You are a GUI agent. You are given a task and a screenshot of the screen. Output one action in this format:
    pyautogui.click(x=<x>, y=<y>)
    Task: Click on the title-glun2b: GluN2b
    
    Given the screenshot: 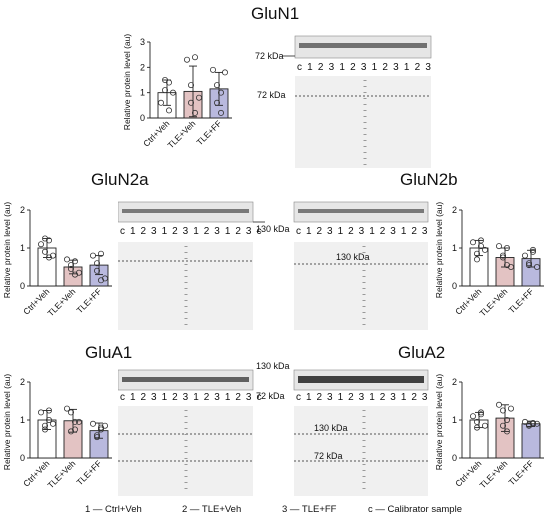 What is the action you would take?
    pyautogui.click(x=429, y=179)
    